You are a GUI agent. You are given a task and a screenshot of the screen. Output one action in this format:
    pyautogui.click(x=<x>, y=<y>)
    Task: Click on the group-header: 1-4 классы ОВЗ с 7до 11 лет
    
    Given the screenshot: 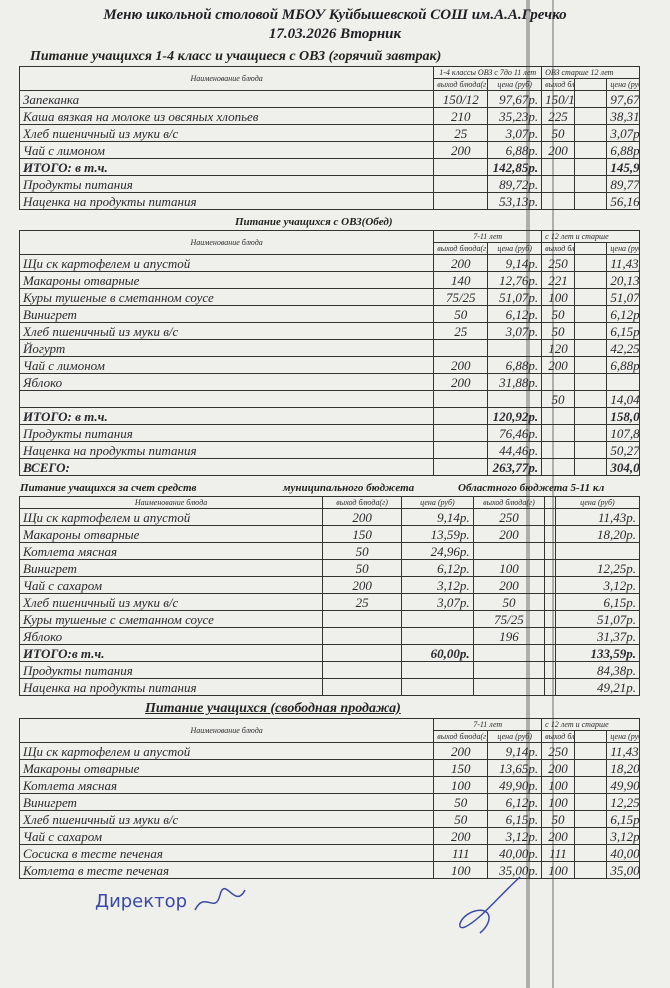 What is the action you would take?
    pyautogui.click(x=488, y=72)
    